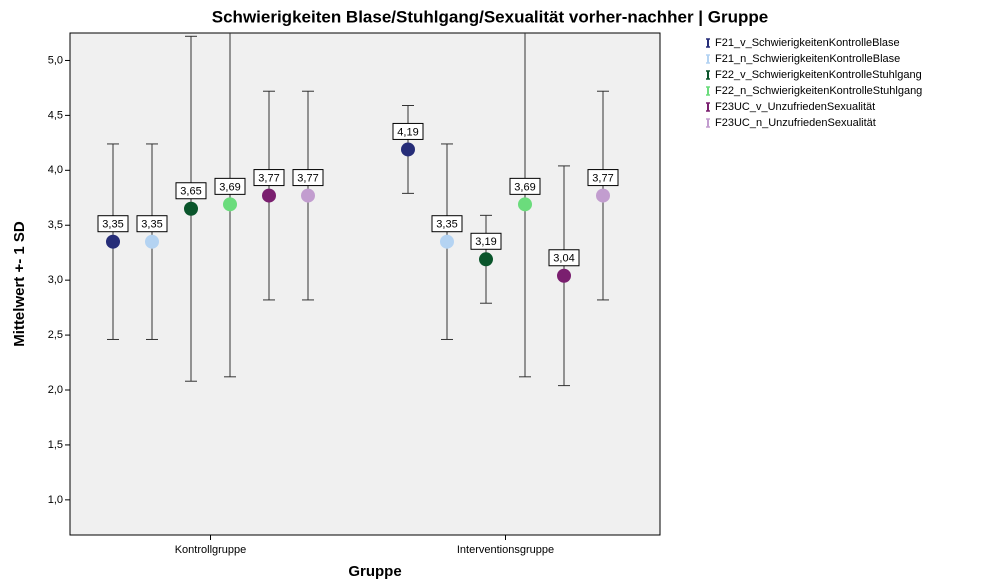  I want to click on data-label: 3,19, so click(485, 242).